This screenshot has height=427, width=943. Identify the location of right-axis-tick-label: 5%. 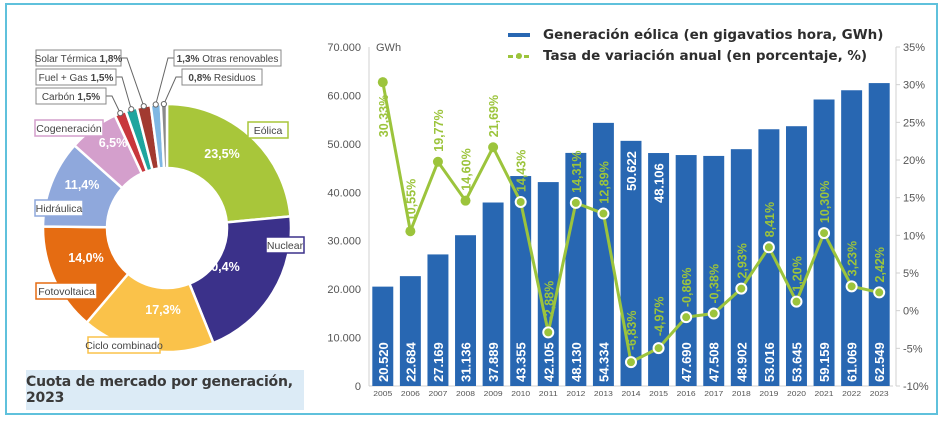
(911, 274).